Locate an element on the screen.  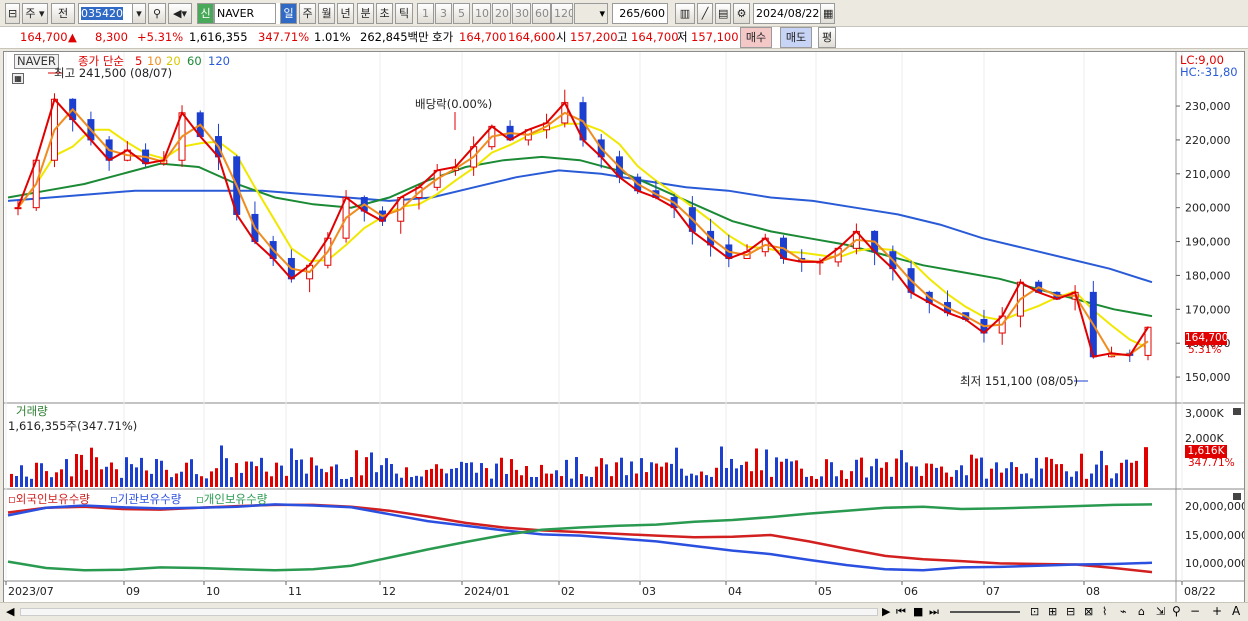
period-second: 초 is located at coordinates (384, 13).